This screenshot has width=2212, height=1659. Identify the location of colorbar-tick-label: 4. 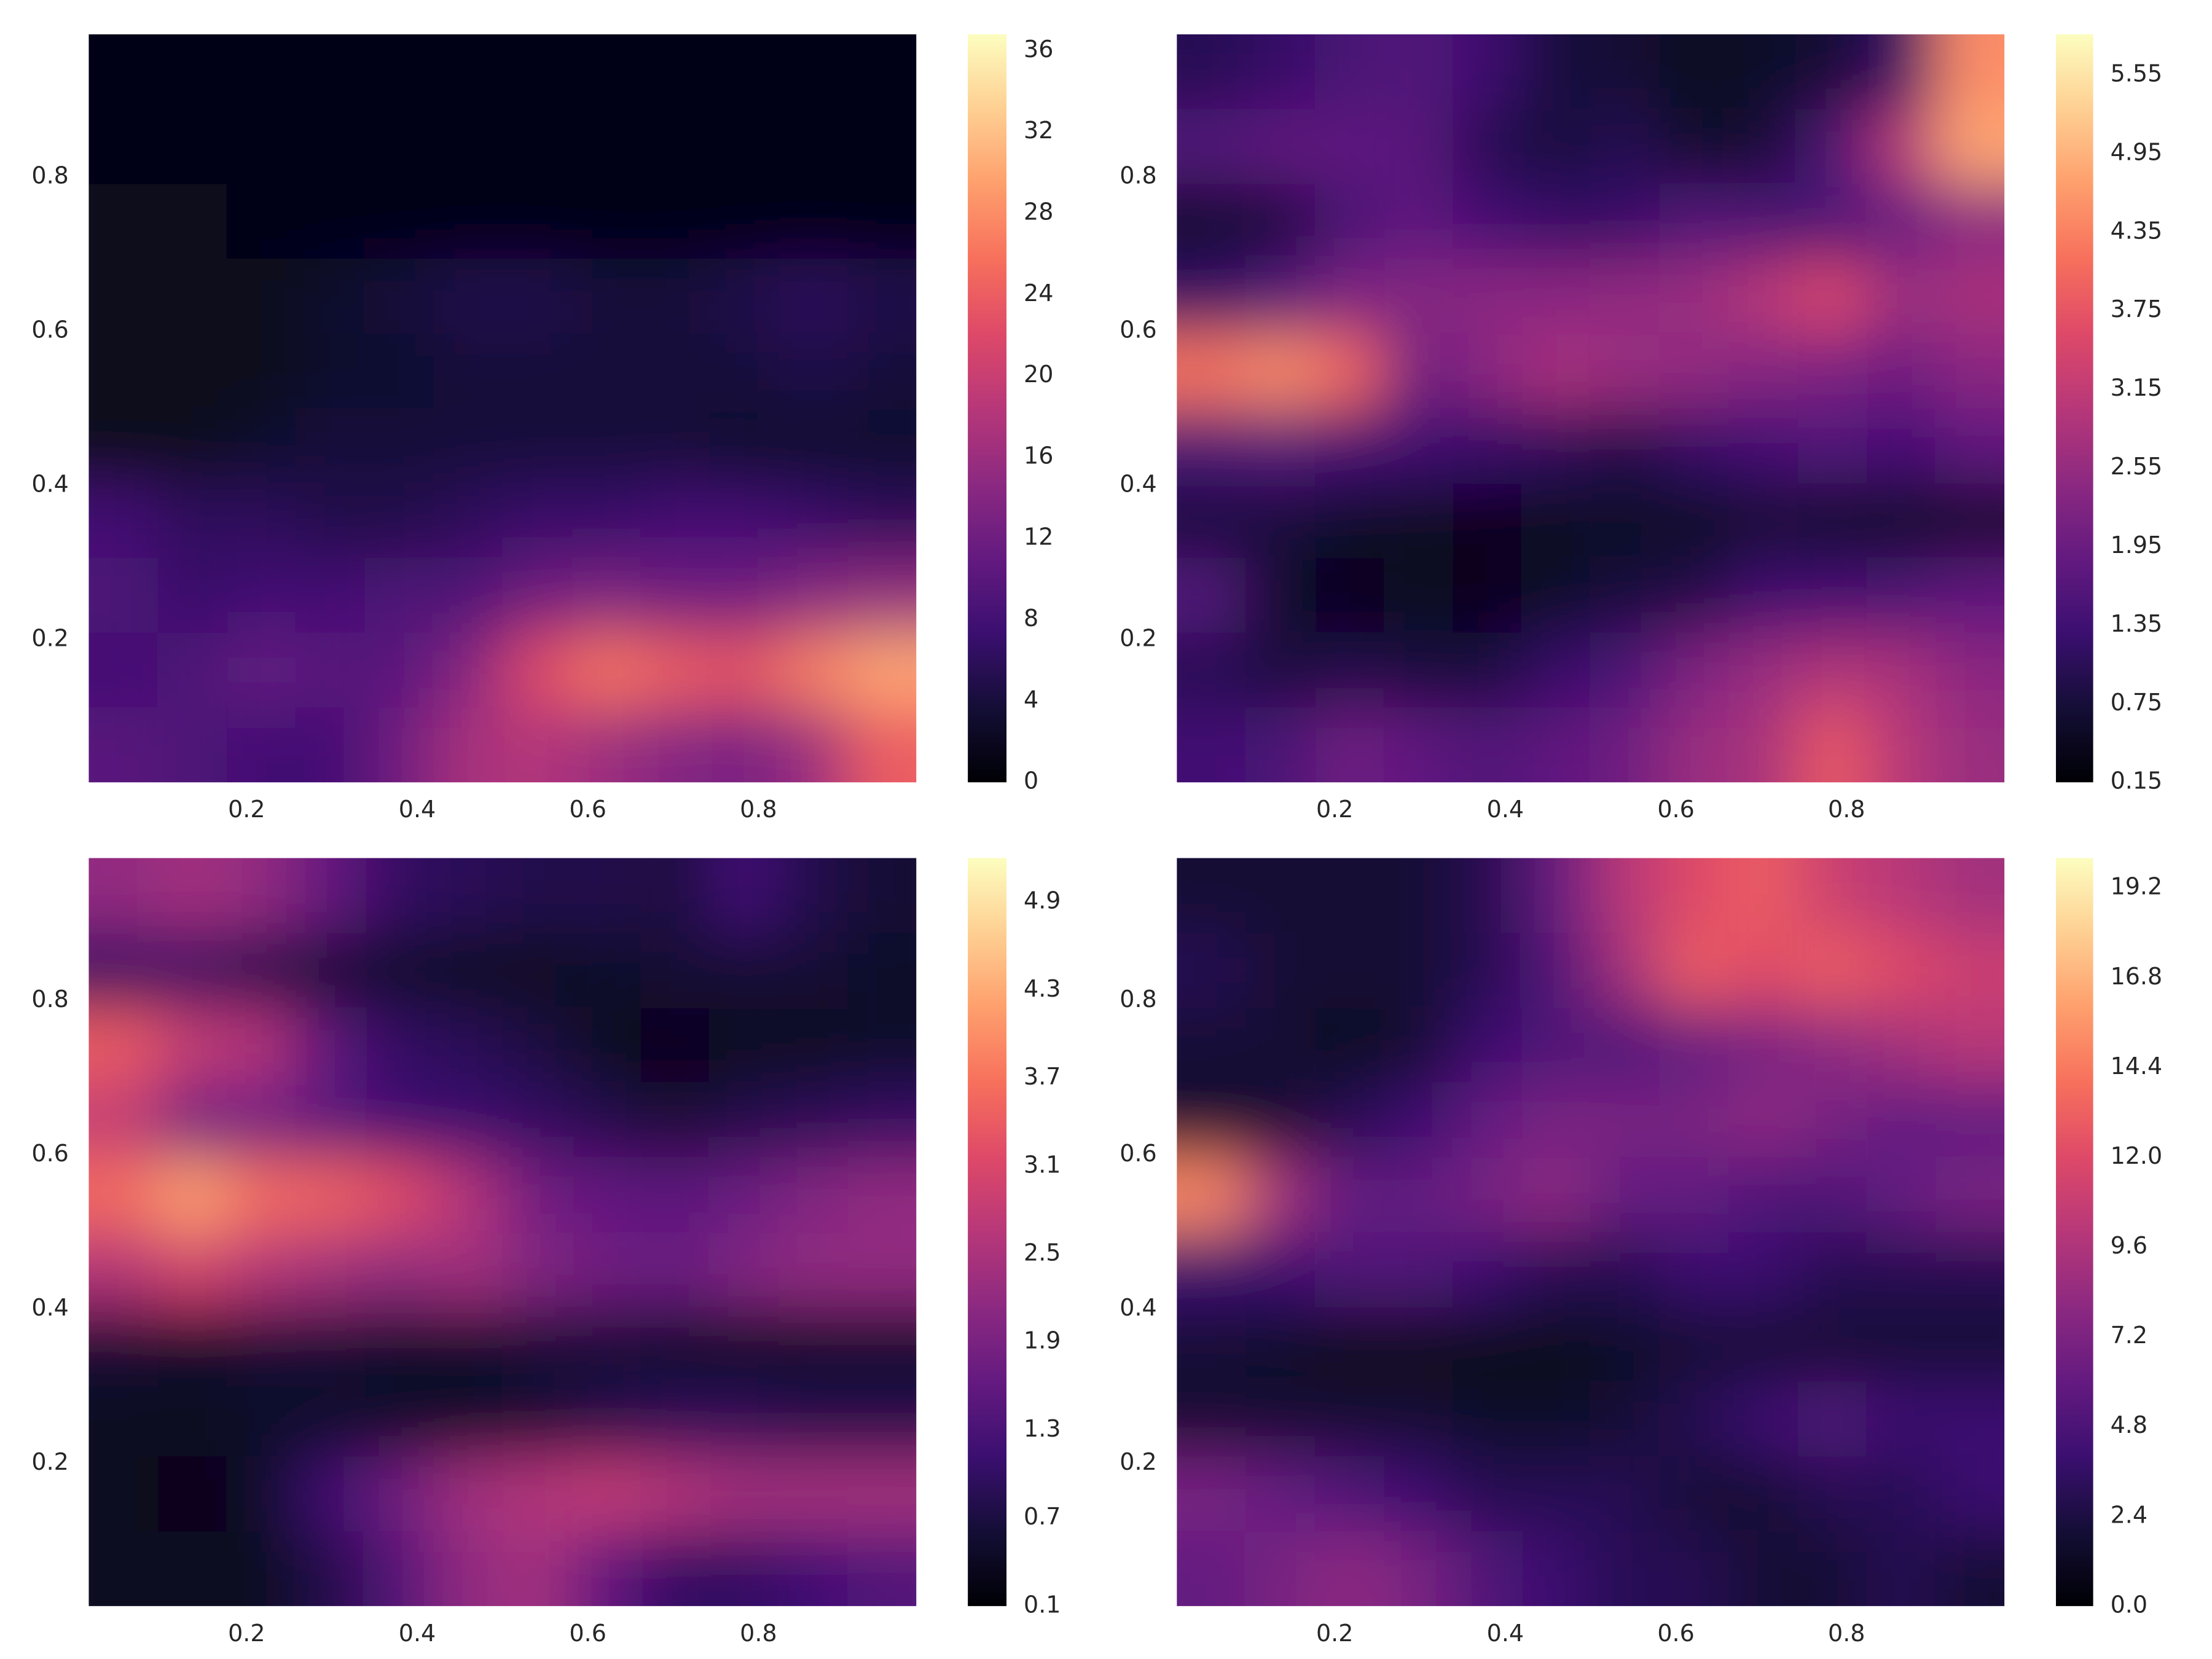
(1031, 699).